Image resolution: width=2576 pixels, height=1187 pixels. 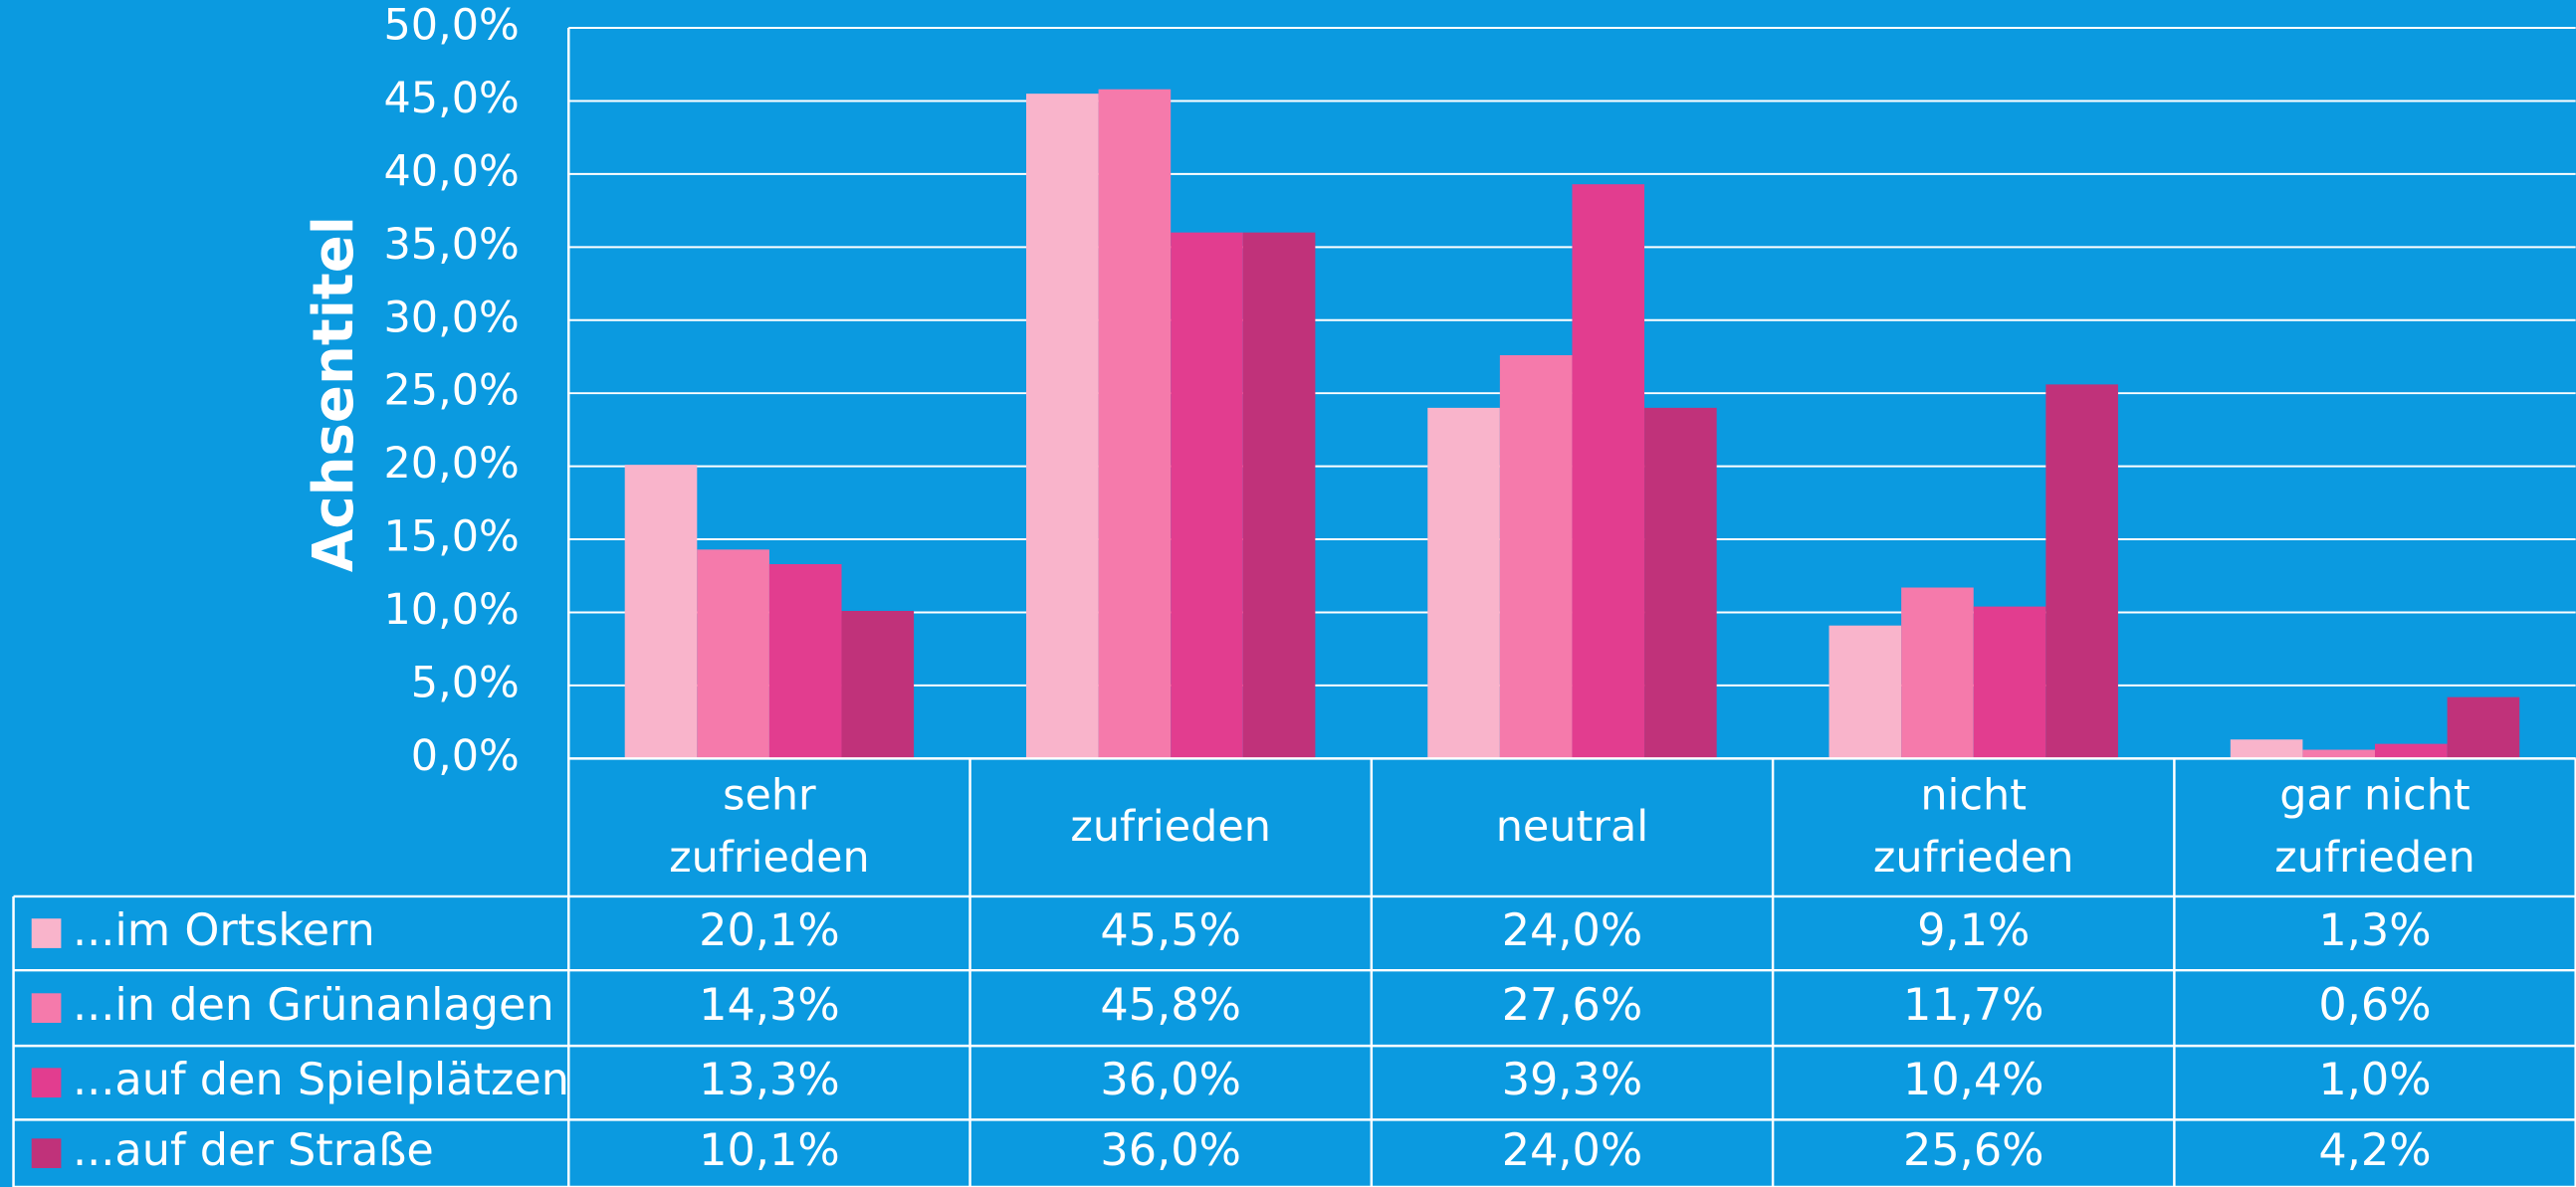 What do you see at coordinates (1572, 1079) in the screenshot?
I see `data-label: 39,3%` at bounding box center [1572, 1079].